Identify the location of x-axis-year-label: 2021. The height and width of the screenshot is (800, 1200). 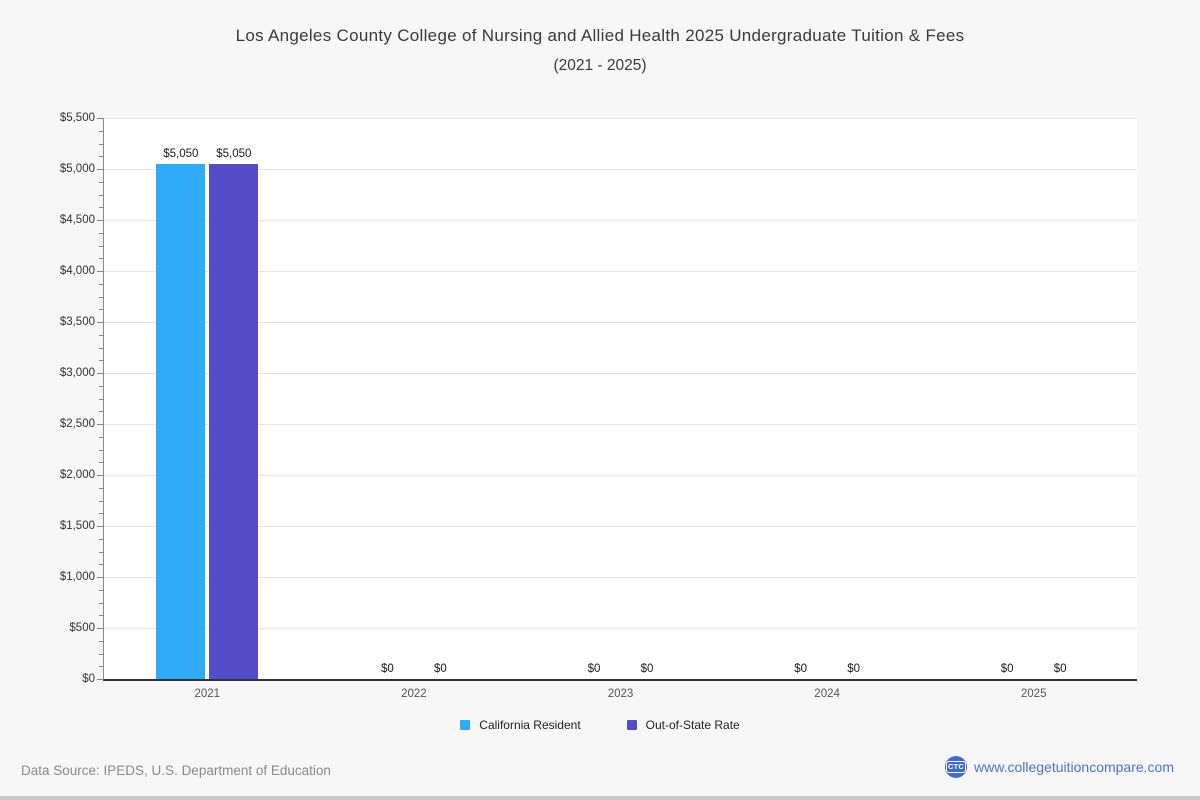
(207, 694).